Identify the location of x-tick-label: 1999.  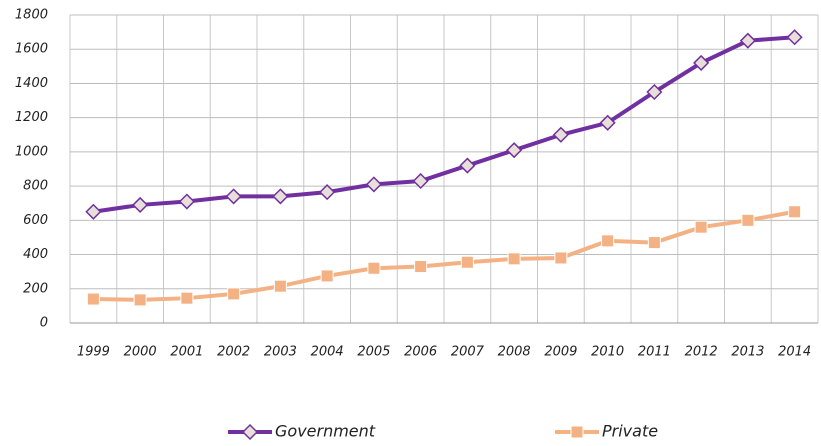
(93, 352).